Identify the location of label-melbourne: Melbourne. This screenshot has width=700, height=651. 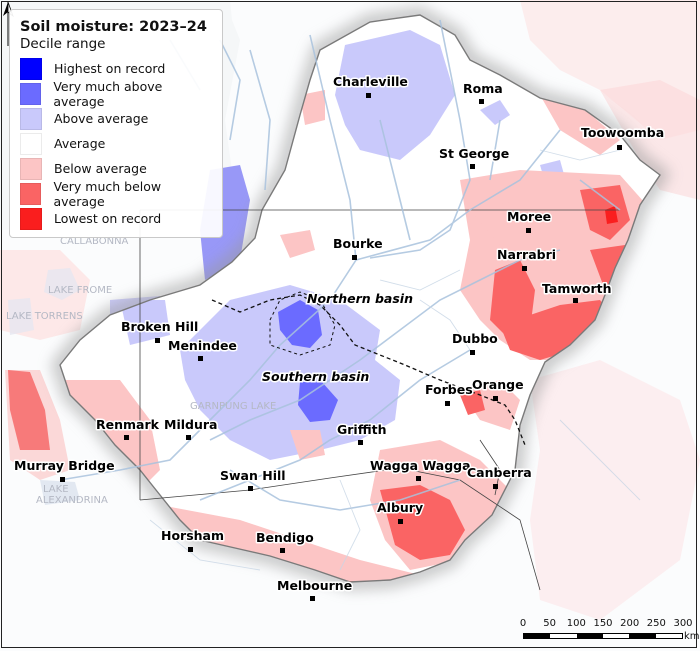
(314, 585).